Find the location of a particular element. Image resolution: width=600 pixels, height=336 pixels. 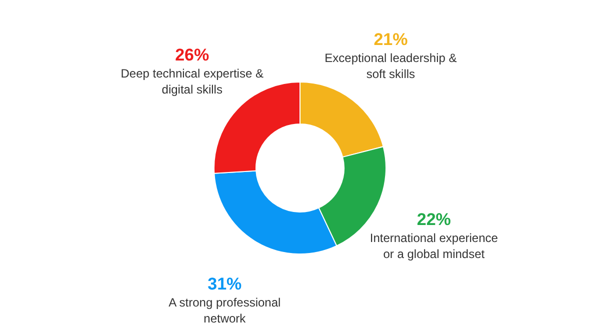

data-label: 22% is located at coordinates (433, 220).